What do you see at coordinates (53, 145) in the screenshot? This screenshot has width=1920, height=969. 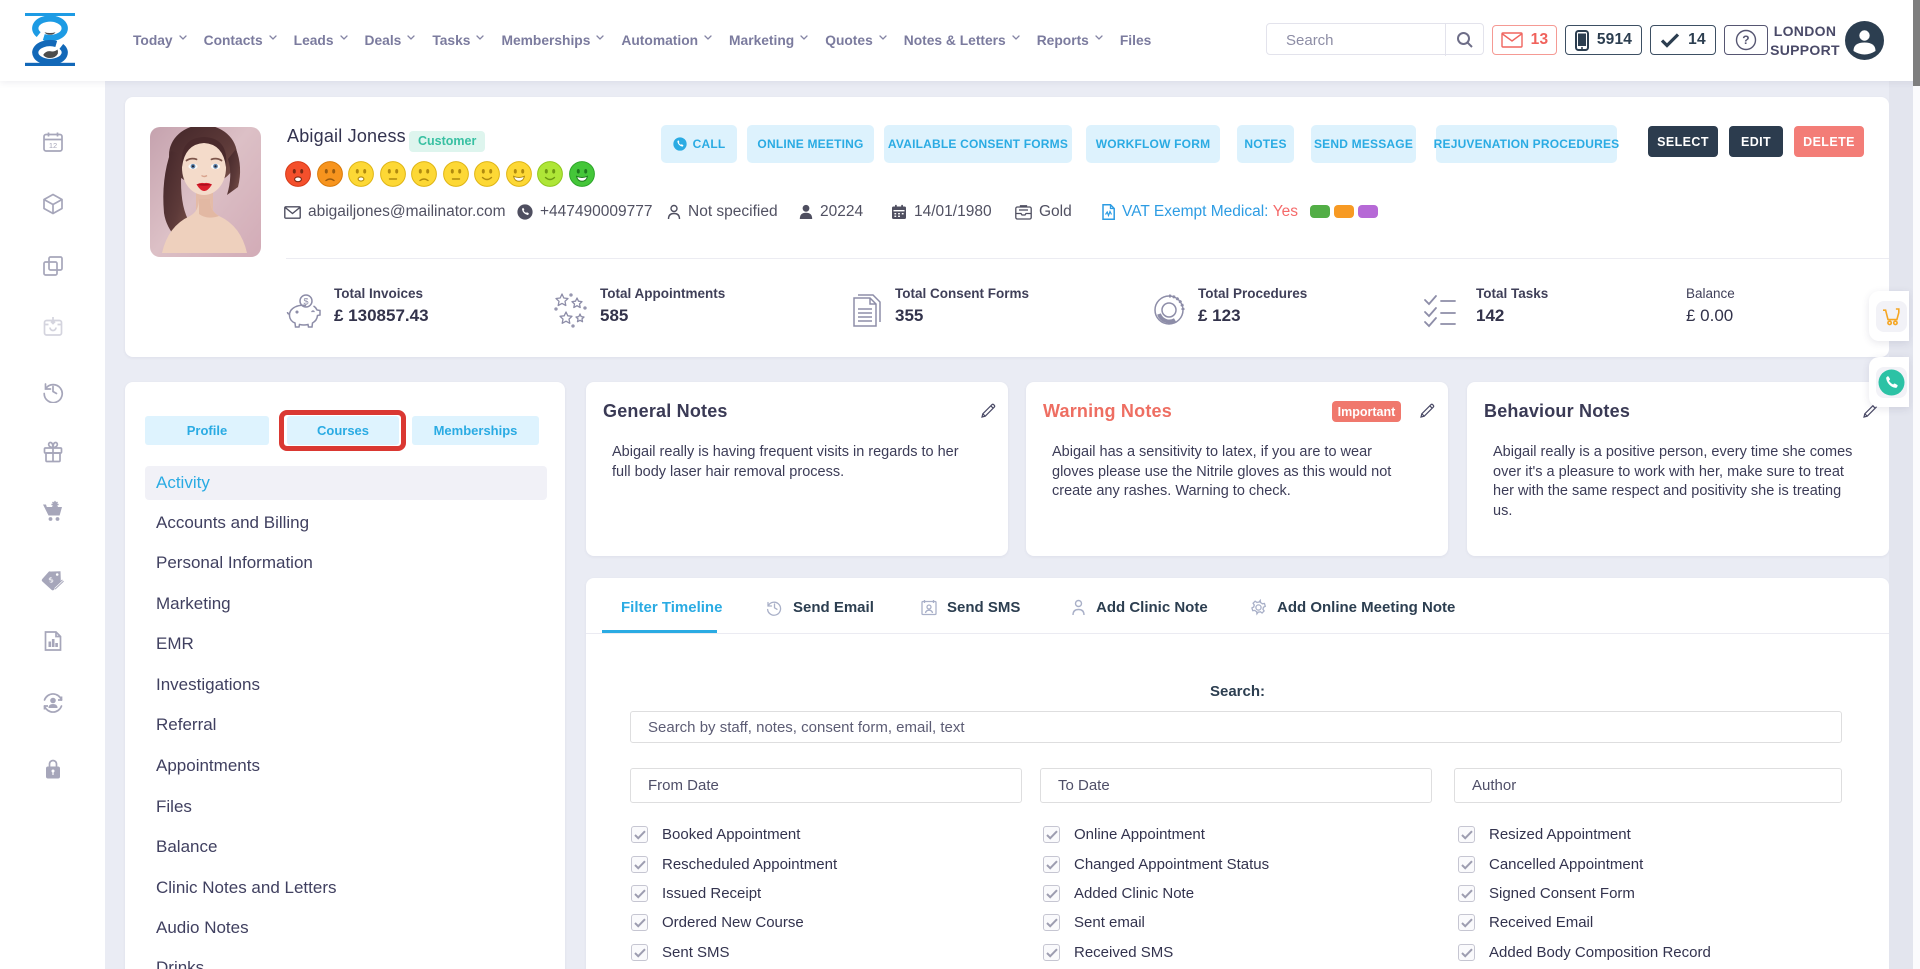 I see `svg-text: 12` at bounding box center [53, 145].